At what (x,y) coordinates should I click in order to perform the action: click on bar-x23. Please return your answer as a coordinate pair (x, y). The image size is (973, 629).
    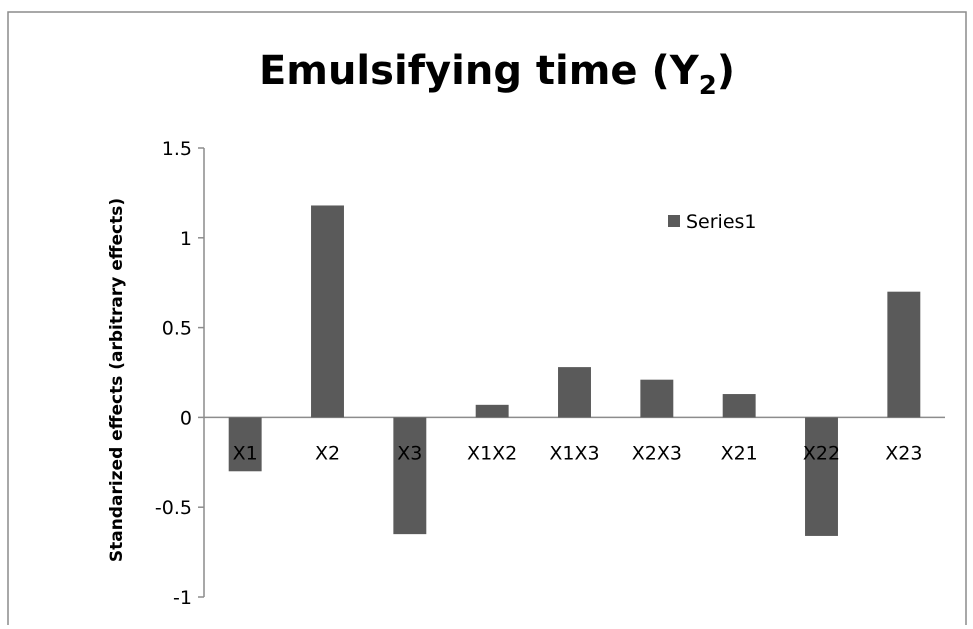
    Looking at the image, I should click on (904, 354).